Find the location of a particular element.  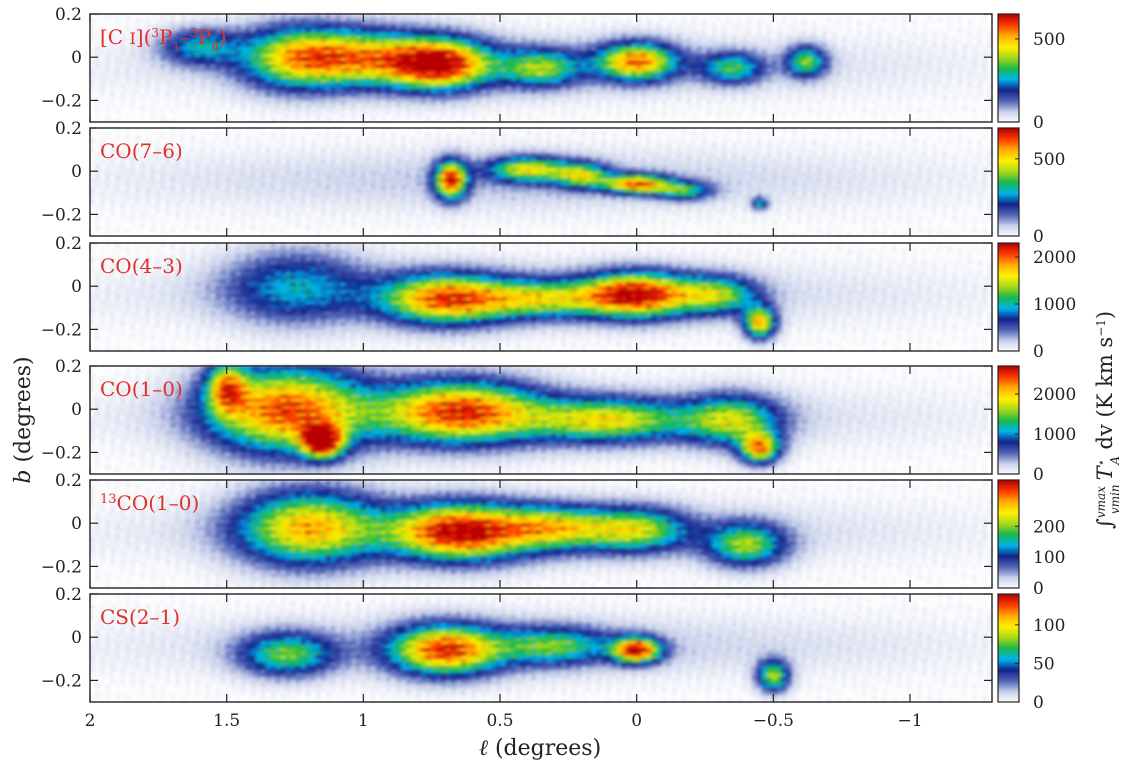

colorbar-tick-label: 0 is located at coordinates (1038, 589).